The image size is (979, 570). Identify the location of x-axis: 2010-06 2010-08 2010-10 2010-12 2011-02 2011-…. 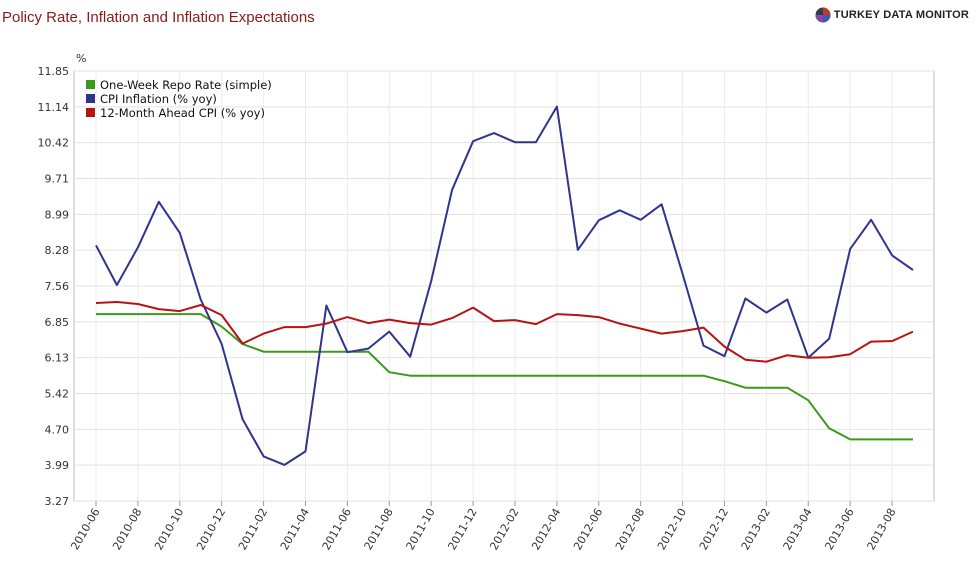
(483, 526).